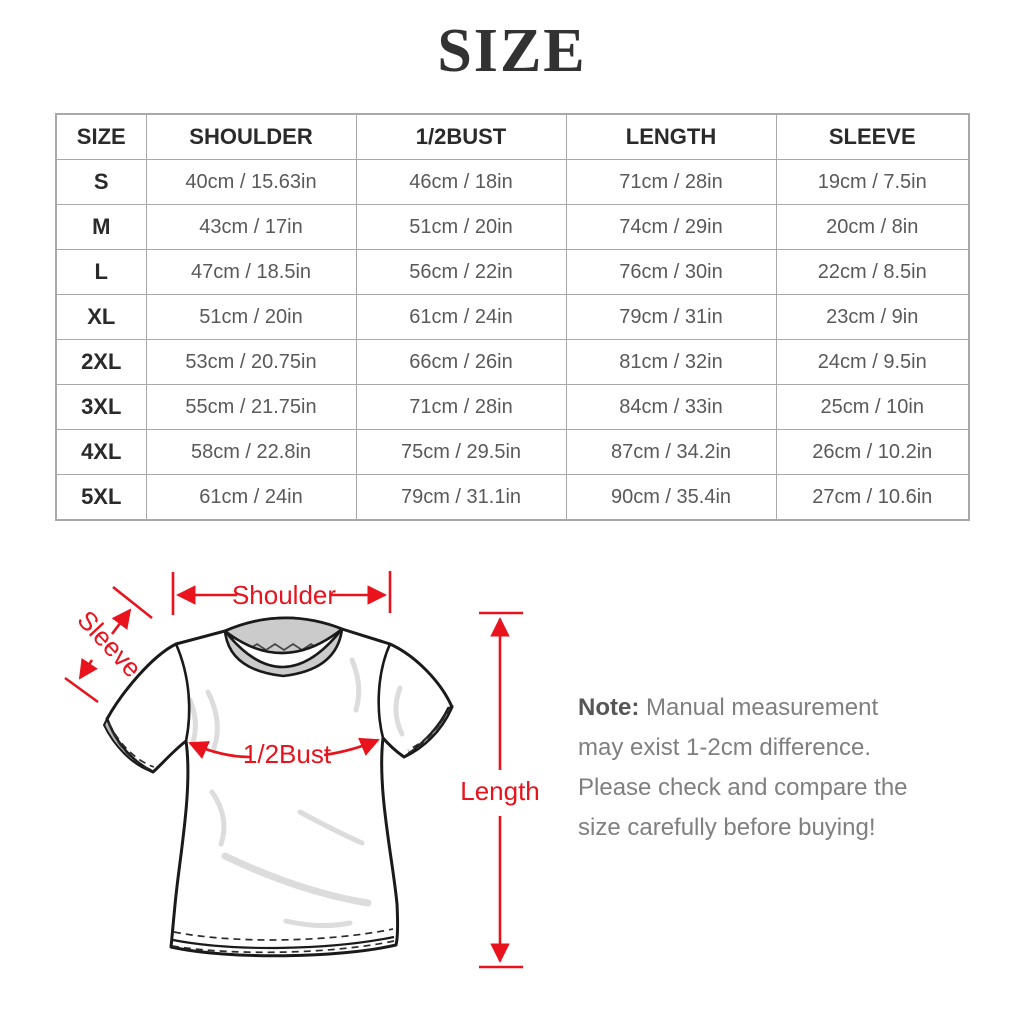 The height and width of the screenshot is (1024, 1024). I want to click on cell: 76cm / 30in, so click(671, 272).